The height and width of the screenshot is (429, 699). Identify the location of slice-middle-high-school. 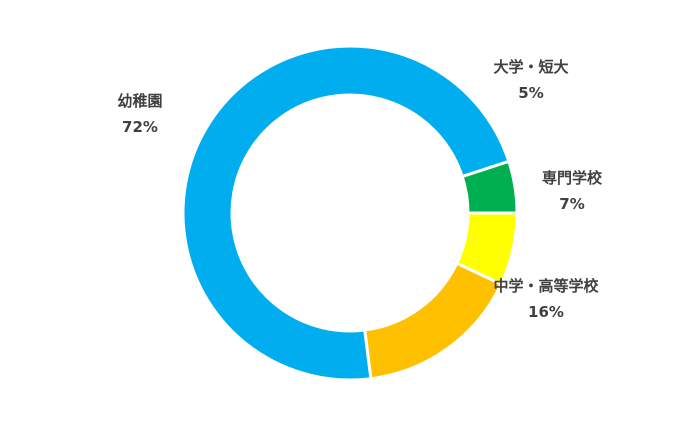
(433, 321).